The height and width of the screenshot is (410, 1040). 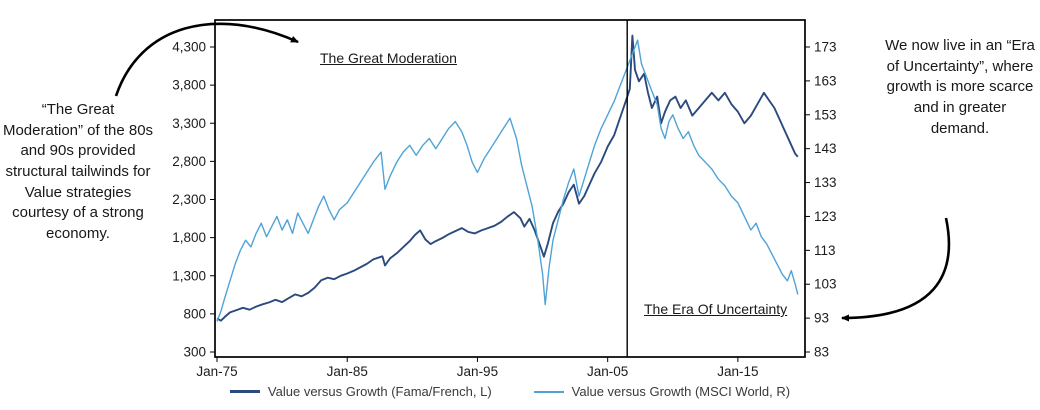 What do you see at coordinates (244, 391) in the screenshot?
I see `legend-swatch-fama-french` at bounding box center [244, 391].